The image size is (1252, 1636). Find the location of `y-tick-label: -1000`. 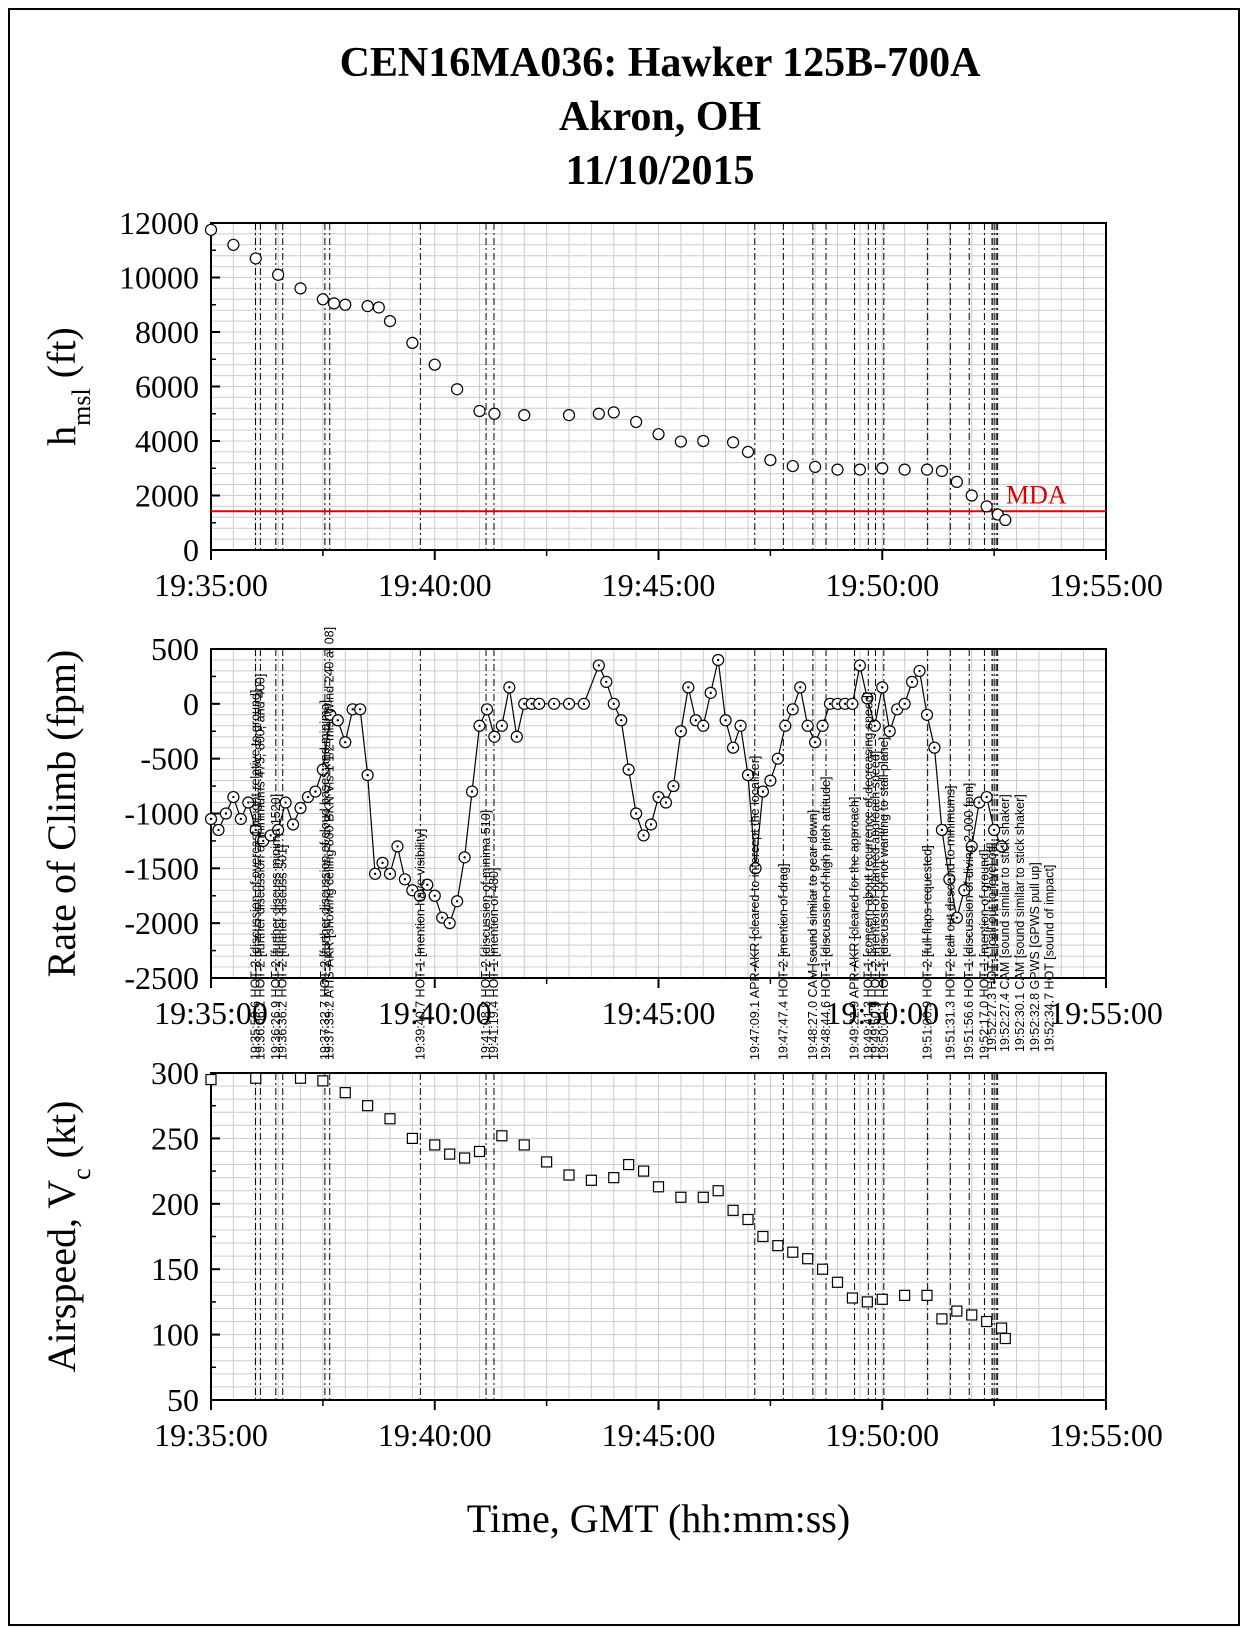

y-tick-label: -1000 is located at coordinates (161, 814).